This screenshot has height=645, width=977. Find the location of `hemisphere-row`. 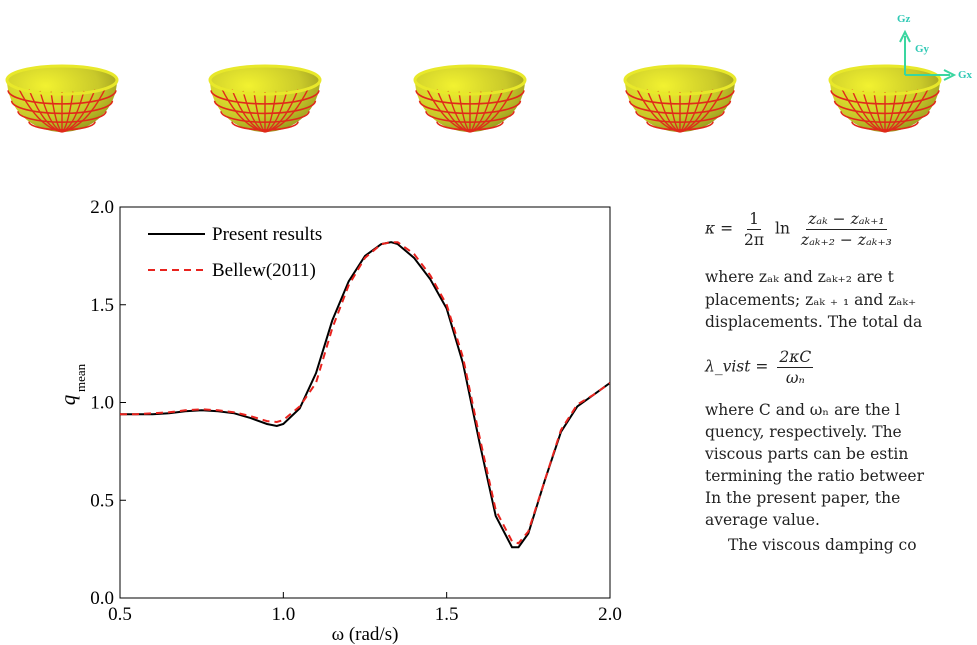

hemisphere-row is located at coordinates (473, 98).